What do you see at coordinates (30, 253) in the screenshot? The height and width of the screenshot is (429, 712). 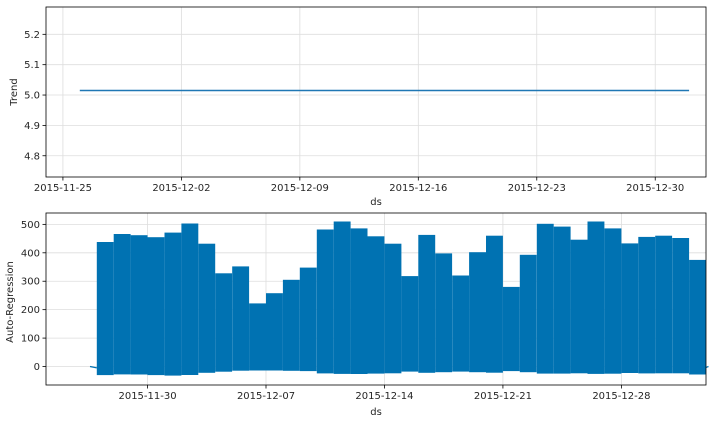 I see `y-tick-label: 400` at bounding box center [30, 253].